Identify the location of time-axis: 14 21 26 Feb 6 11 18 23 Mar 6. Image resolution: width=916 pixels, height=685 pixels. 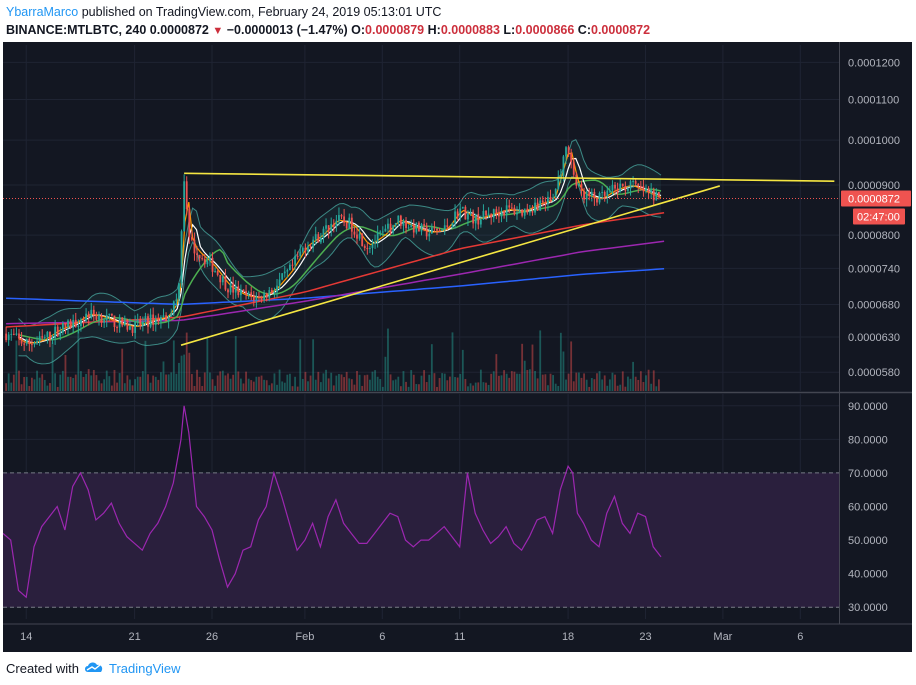
(411, 637).